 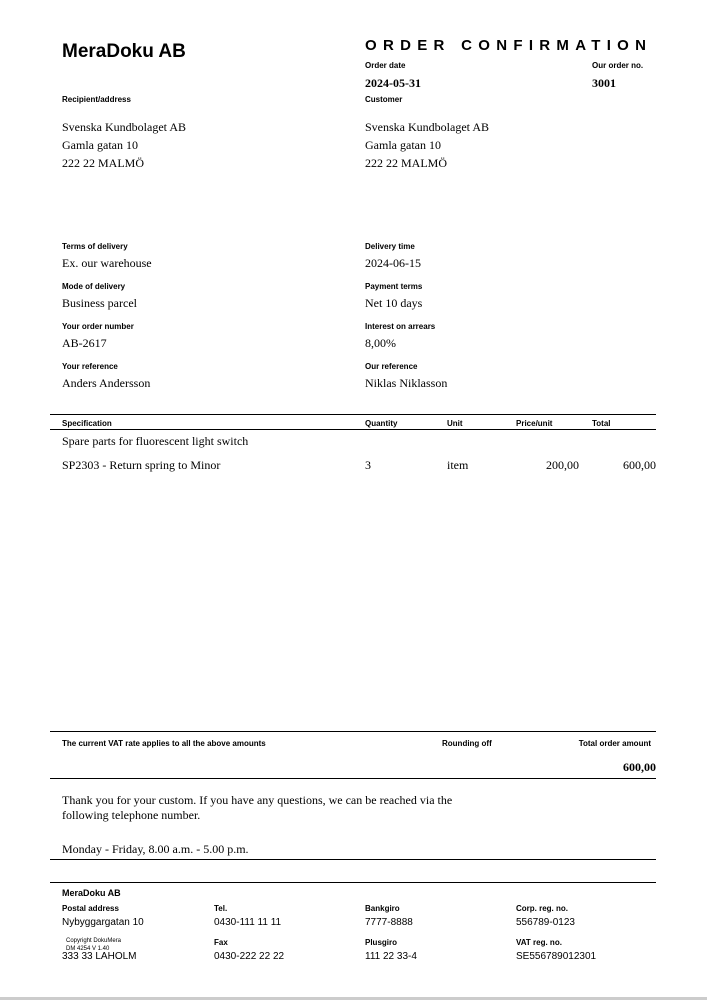 What do you see at coordinates (427, 127) in the screenshot?
I see `customer-line: Svenska Kundbolaget AB` at bounding box center [427, 127].